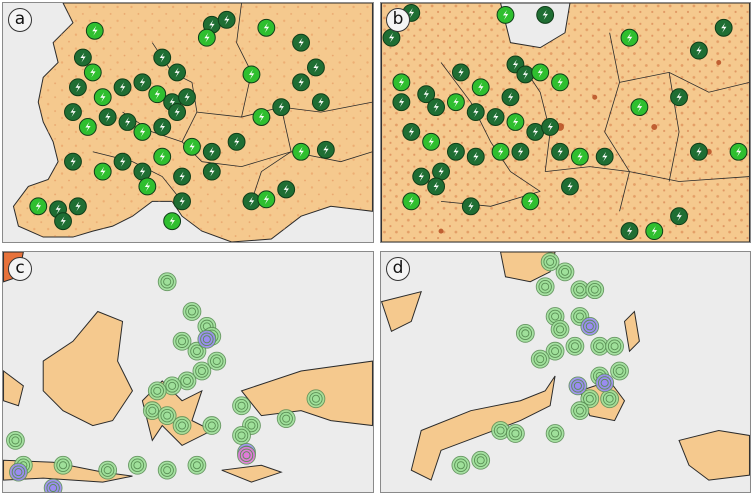 The image size is (753, 496). Describe the element at coordinates (398, 269) in the screenshot. I see `panel-label-d: d` at that location.